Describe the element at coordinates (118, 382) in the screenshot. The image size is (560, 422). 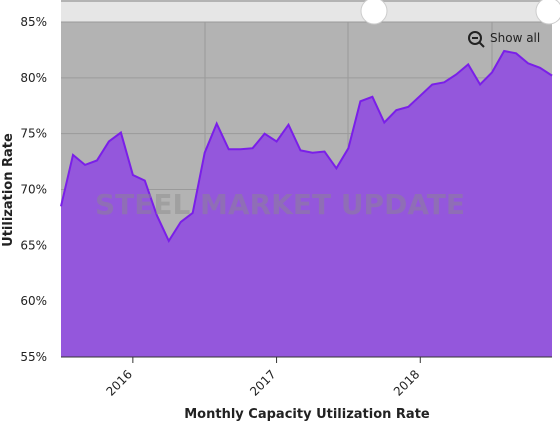
I see `x-tick-label: 2016` at that location.